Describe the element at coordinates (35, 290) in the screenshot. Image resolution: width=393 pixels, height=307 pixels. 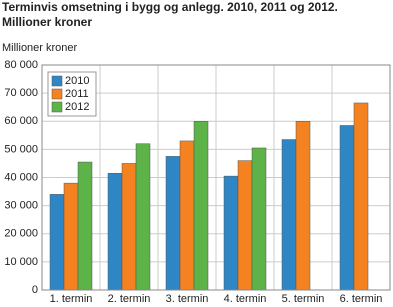
I see `y-tick-label: 0` at that location.